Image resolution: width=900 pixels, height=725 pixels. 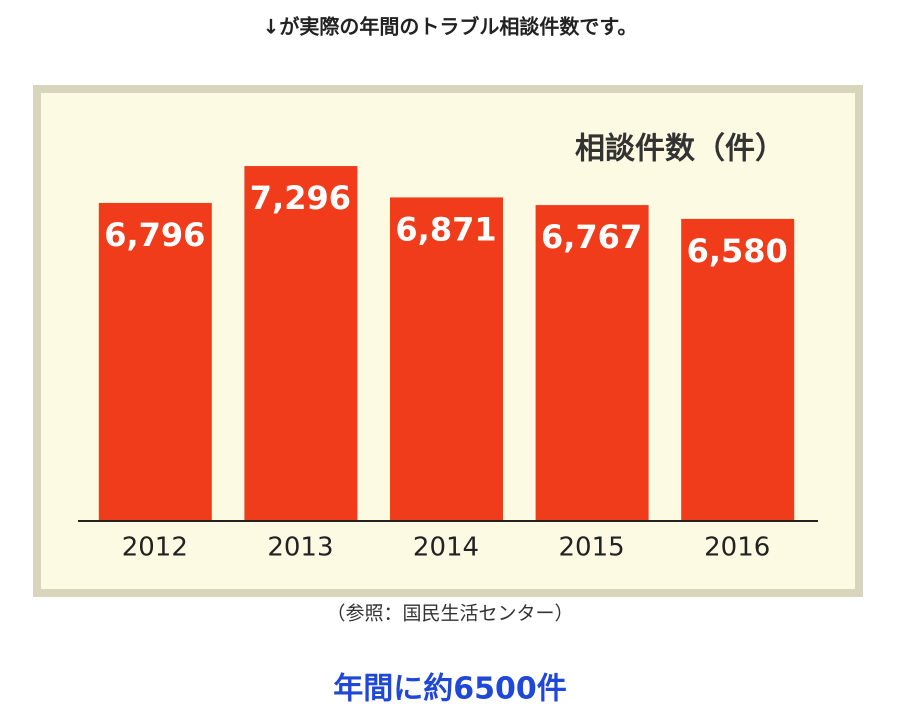 I want to click on value-label: 6,871, so click(x=445, y=229).